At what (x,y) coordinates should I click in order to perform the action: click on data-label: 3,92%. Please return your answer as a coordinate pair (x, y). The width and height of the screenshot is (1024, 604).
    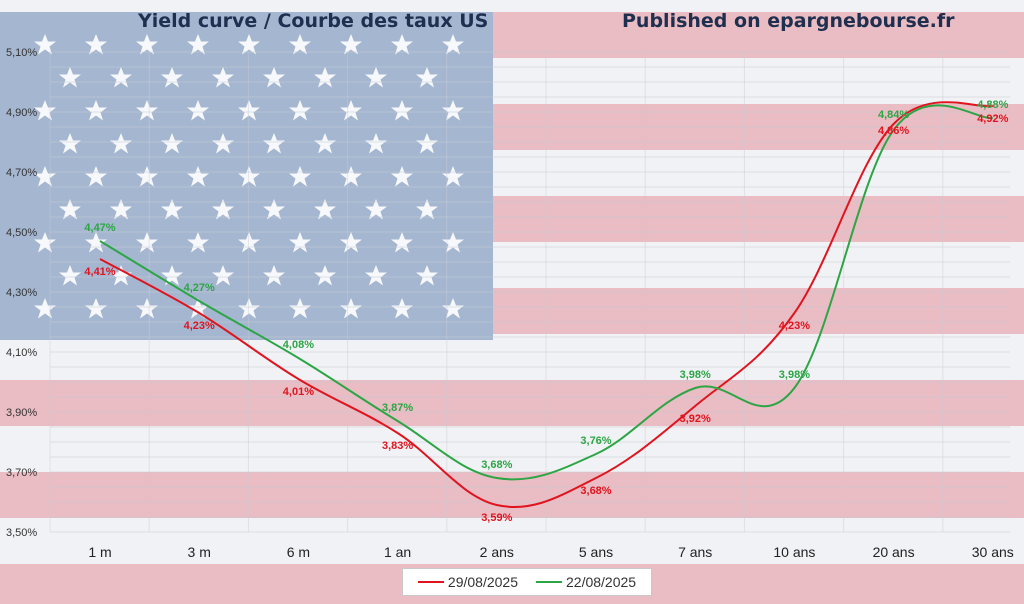
    Looking at the image, I should click on (695, 419).